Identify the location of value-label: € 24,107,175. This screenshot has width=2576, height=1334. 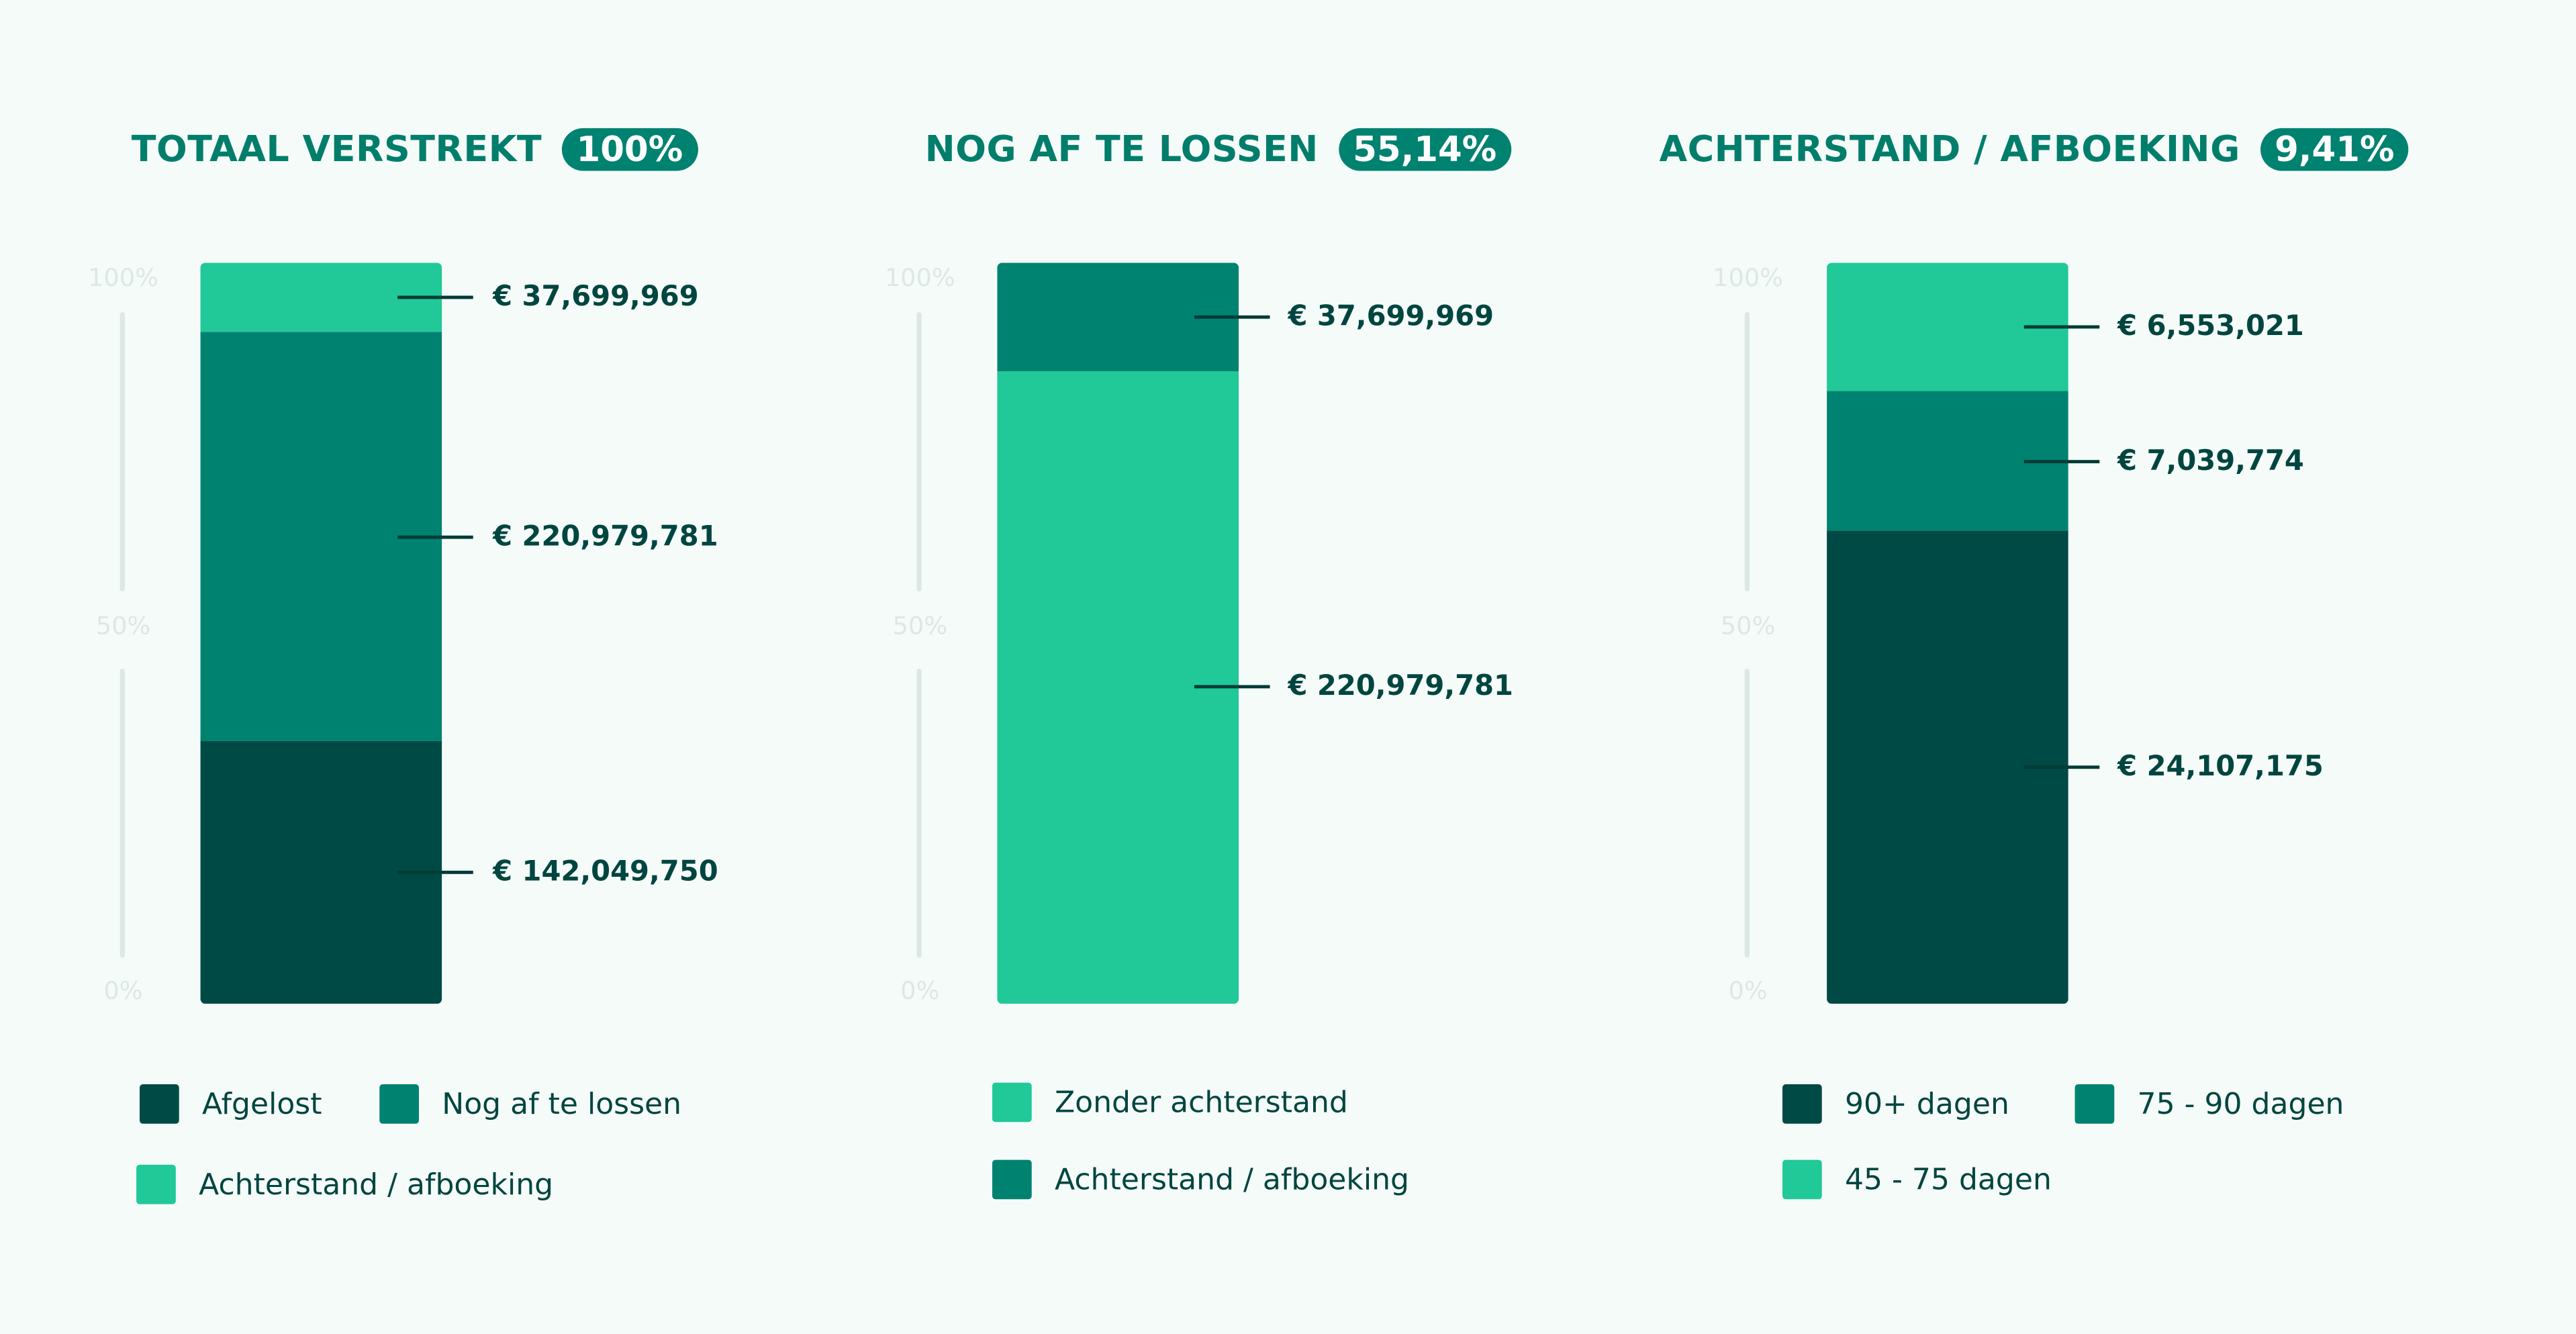
(2220, 766).